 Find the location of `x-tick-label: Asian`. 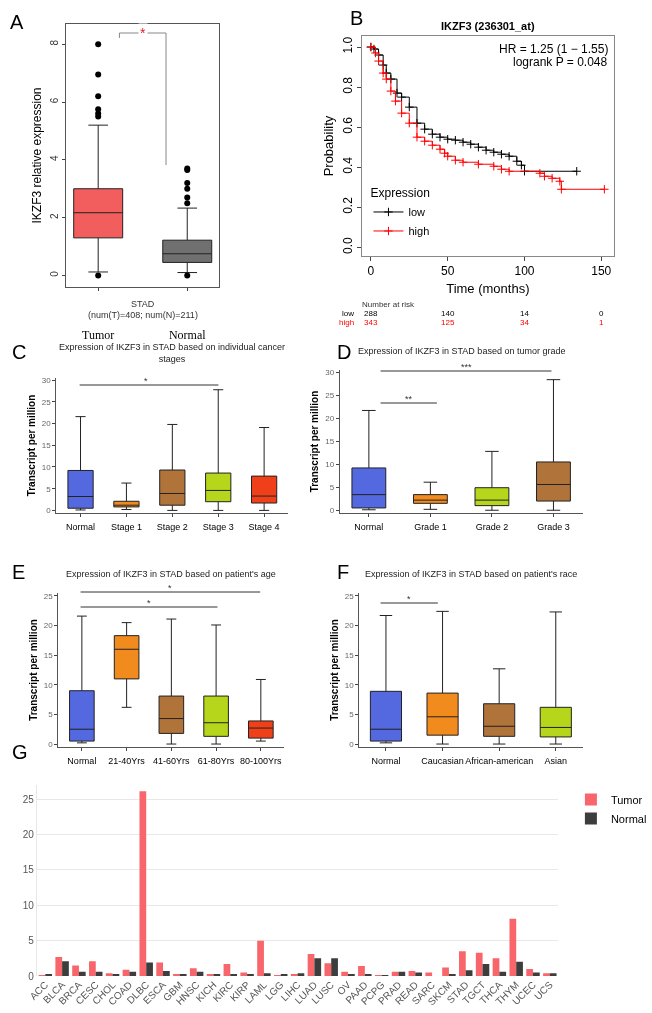

x-tick-label: Asian is located at coordinates (556, 760).